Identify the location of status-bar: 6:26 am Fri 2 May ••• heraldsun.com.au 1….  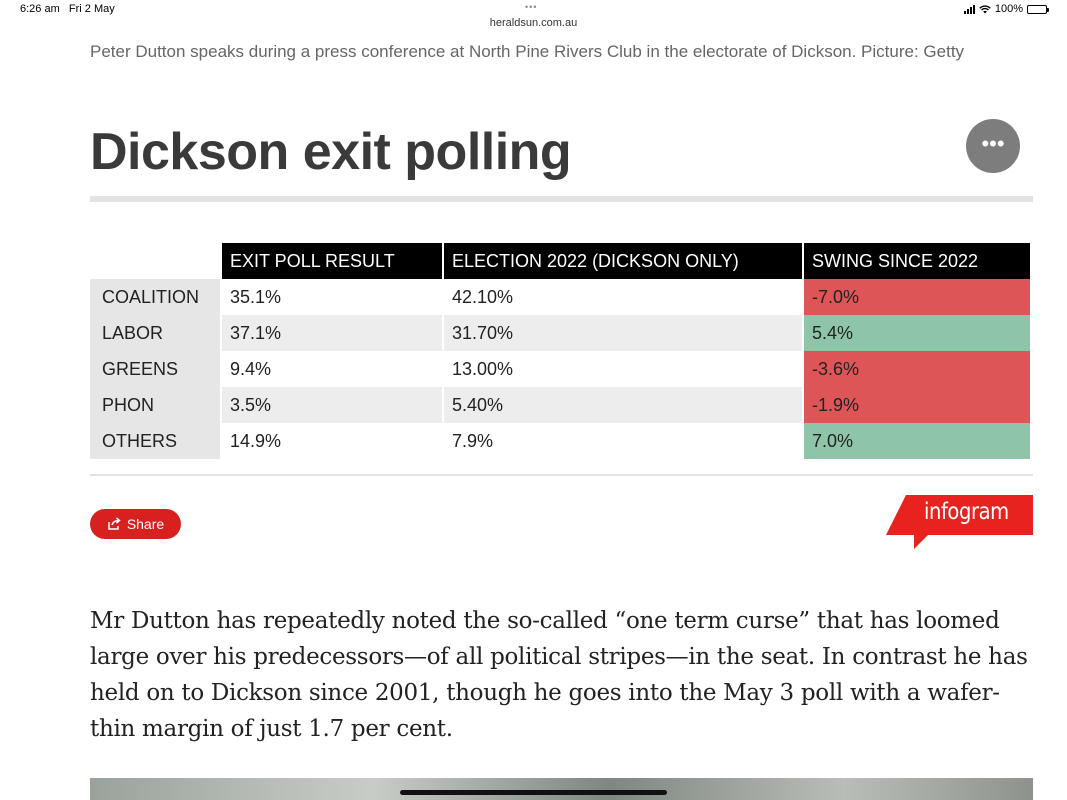
(533, 17).